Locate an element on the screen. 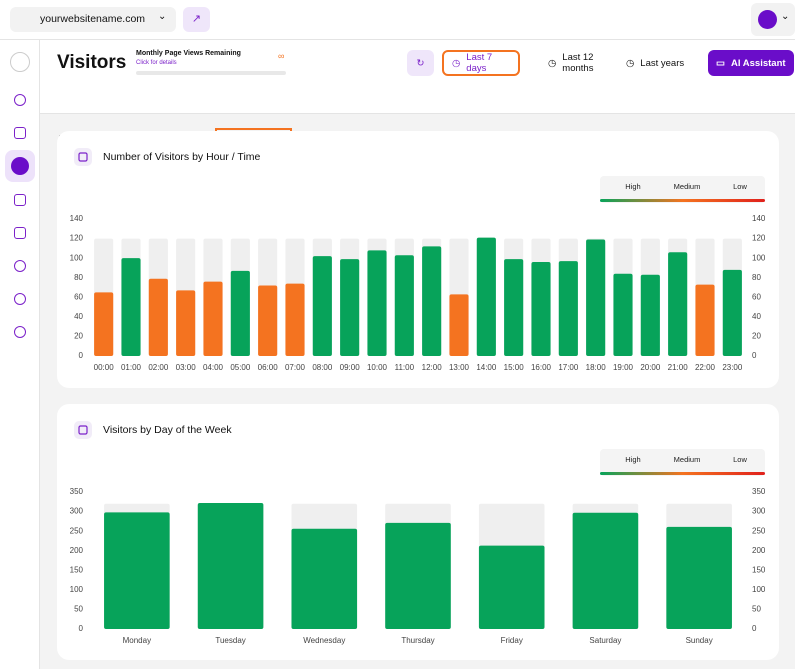 This screenshot has width=795, height=669. y2-tick-label: 350 is located at coordinates (759, 491).